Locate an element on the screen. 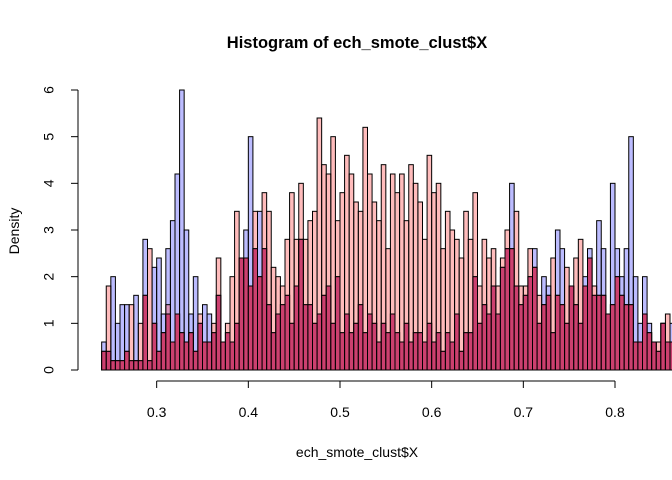 The image size is (672, 480). x-tick-label: 0.4 is located at coordinates (249, 412).